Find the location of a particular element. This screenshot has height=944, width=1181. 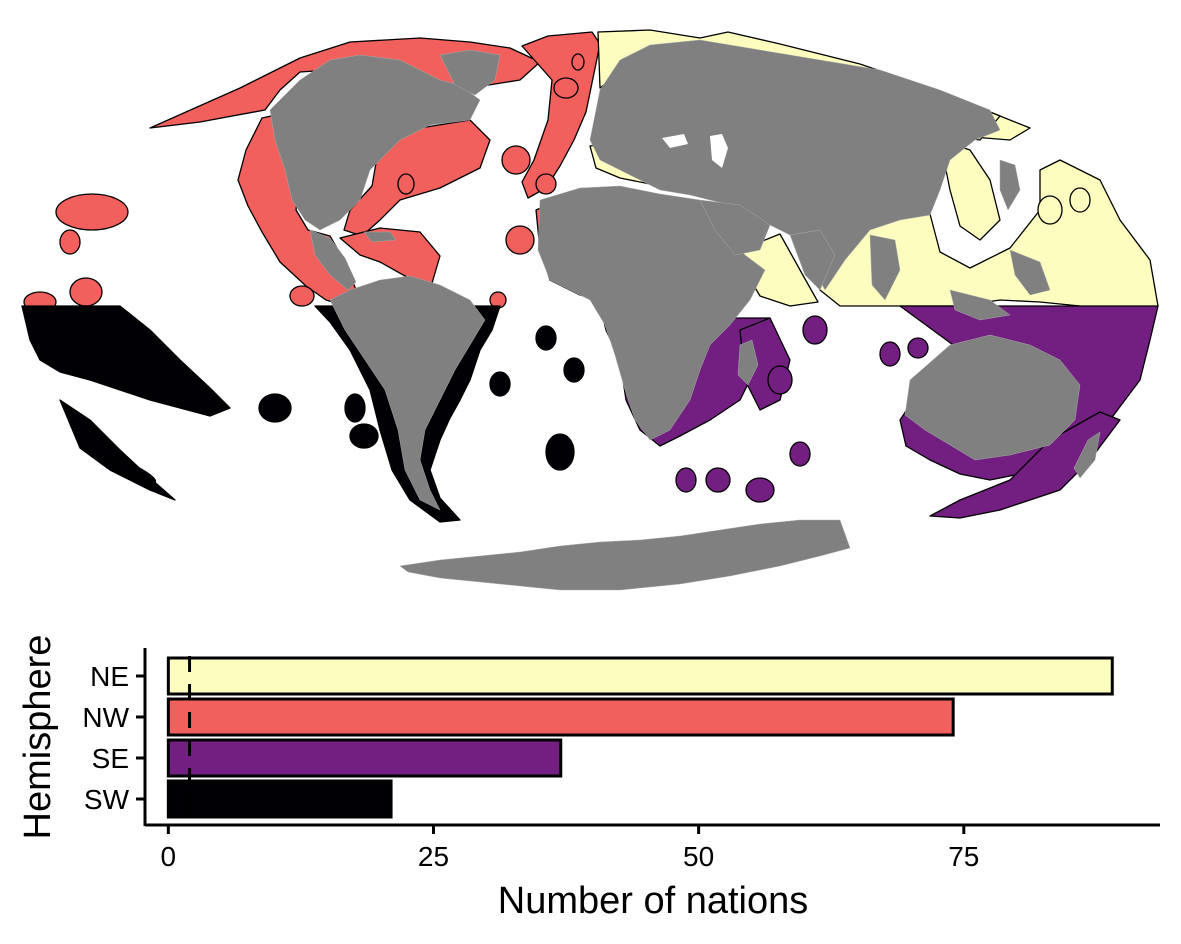

x-axis-label: Number of nations is located at coordinates (653, 901).